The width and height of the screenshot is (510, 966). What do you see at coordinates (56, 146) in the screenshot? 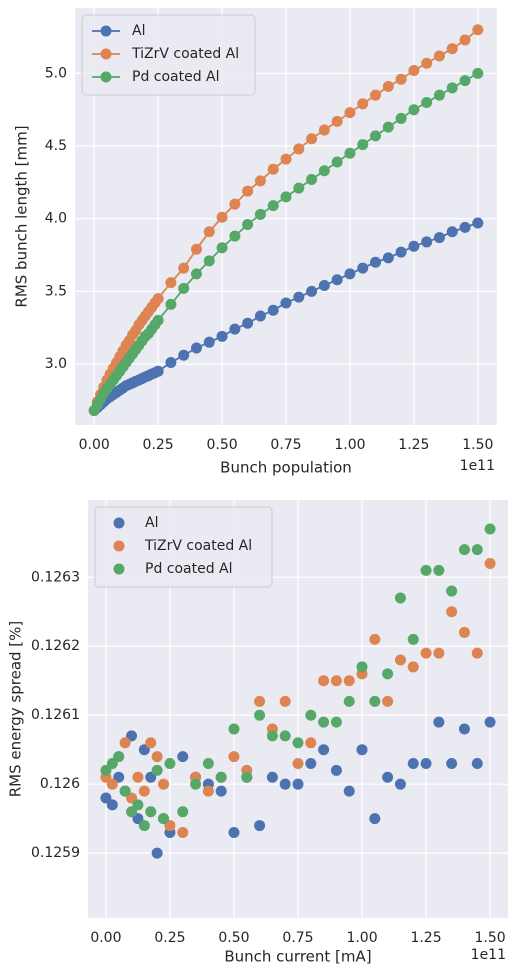
I see `y-tick-label: 4.5` at bounding box center [56, 146].